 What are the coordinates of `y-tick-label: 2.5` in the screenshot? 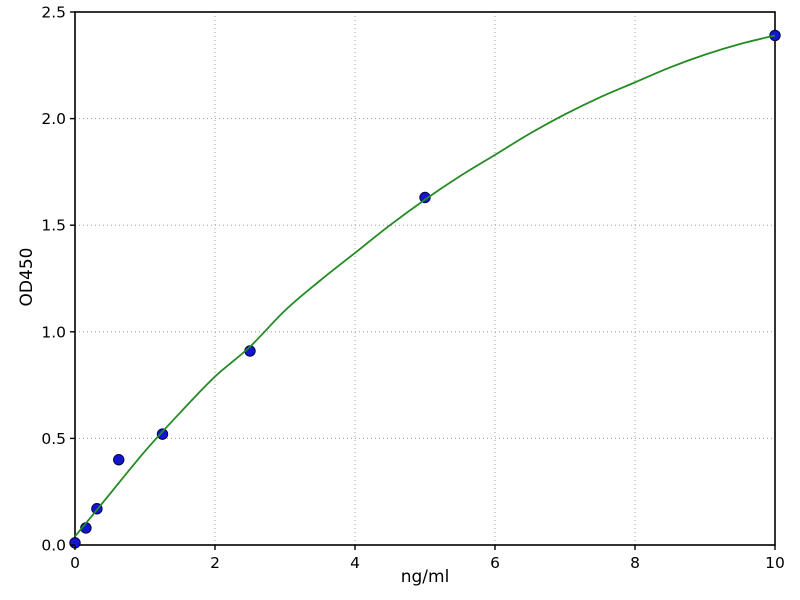 It's located at (53, 13).